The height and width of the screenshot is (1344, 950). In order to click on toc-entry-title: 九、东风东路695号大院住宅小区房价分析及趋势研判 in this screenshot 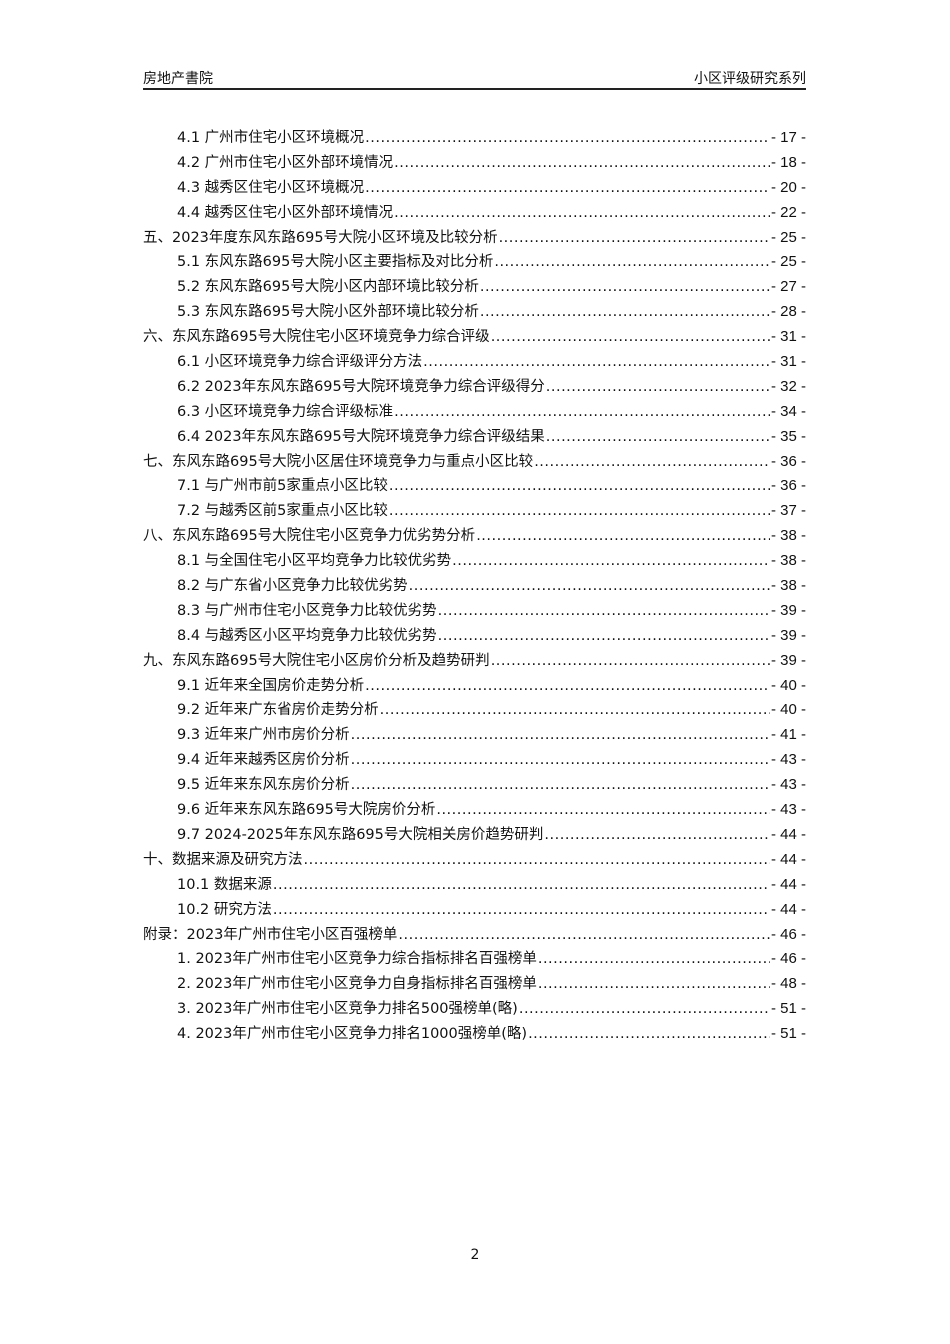, I will do `click(316, 660)`.